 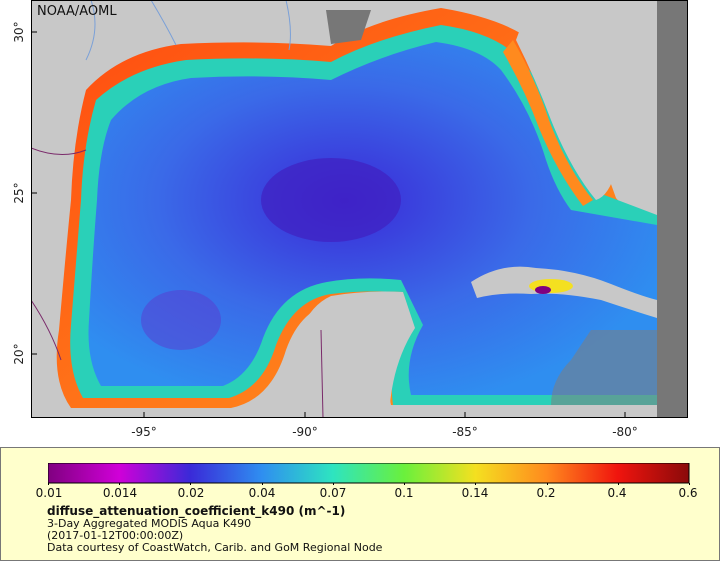 What do you see at coordinates (120, 493) in the screenshot?
I see `colorbar-label: 0.014` at bounding box center [120, 493].